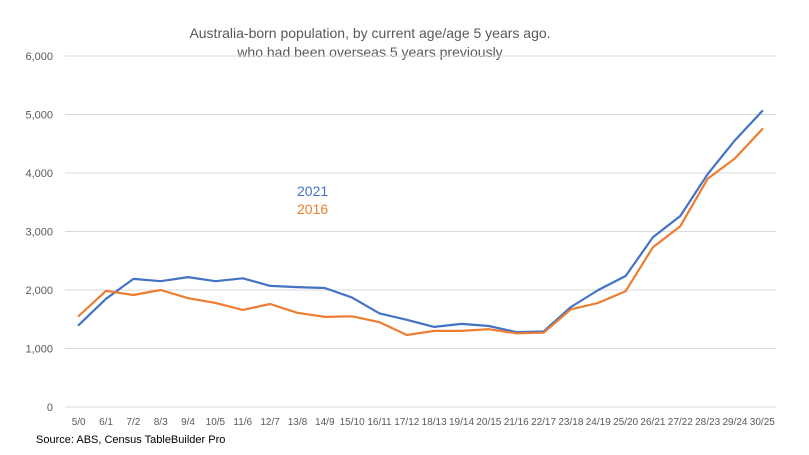 The height and width of the screenshot is (455, 809). I want to click on x-tick-label: 27/22, so click(680, 422).